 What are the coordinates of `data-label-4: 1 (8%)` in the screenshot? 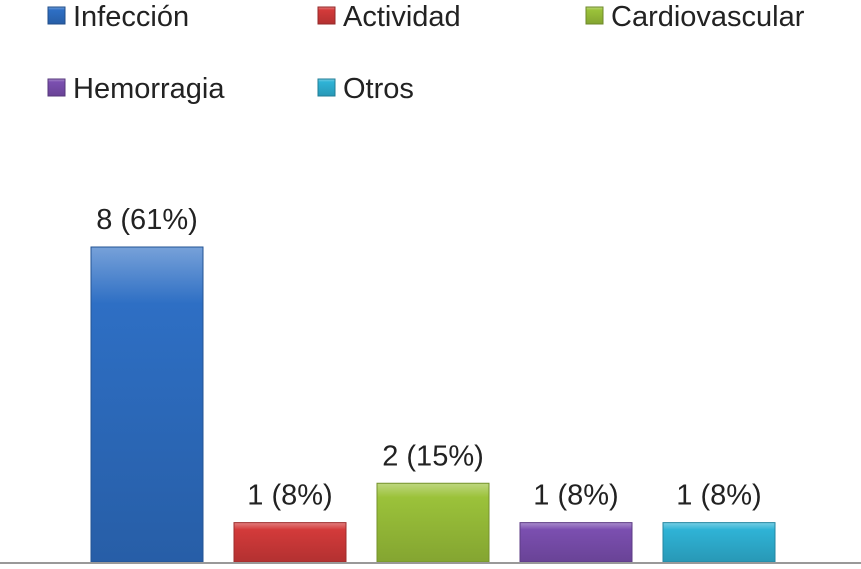 It's located at (718, 496).